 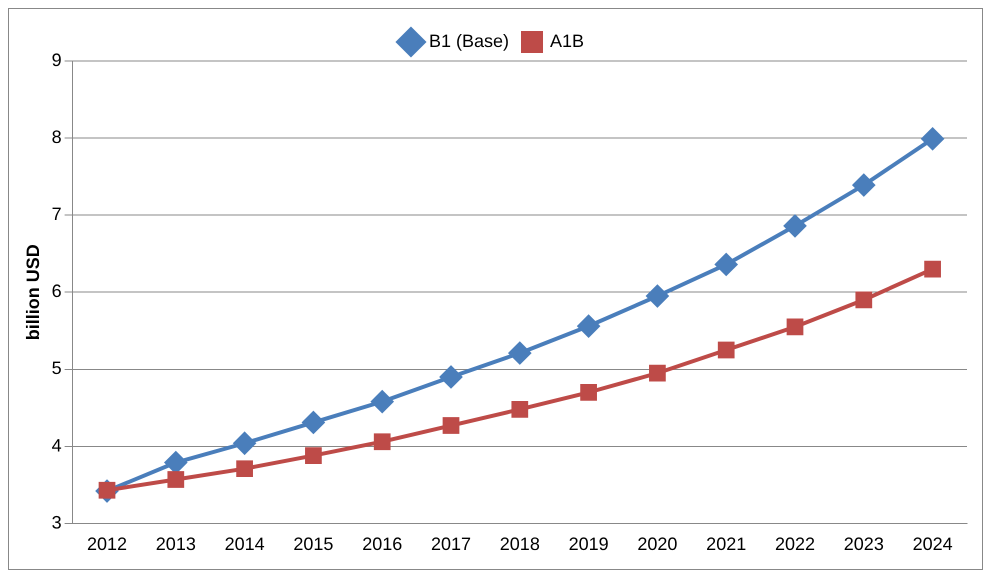 I want to click on x-tick-label: 2023, so click(x=864, y=544).